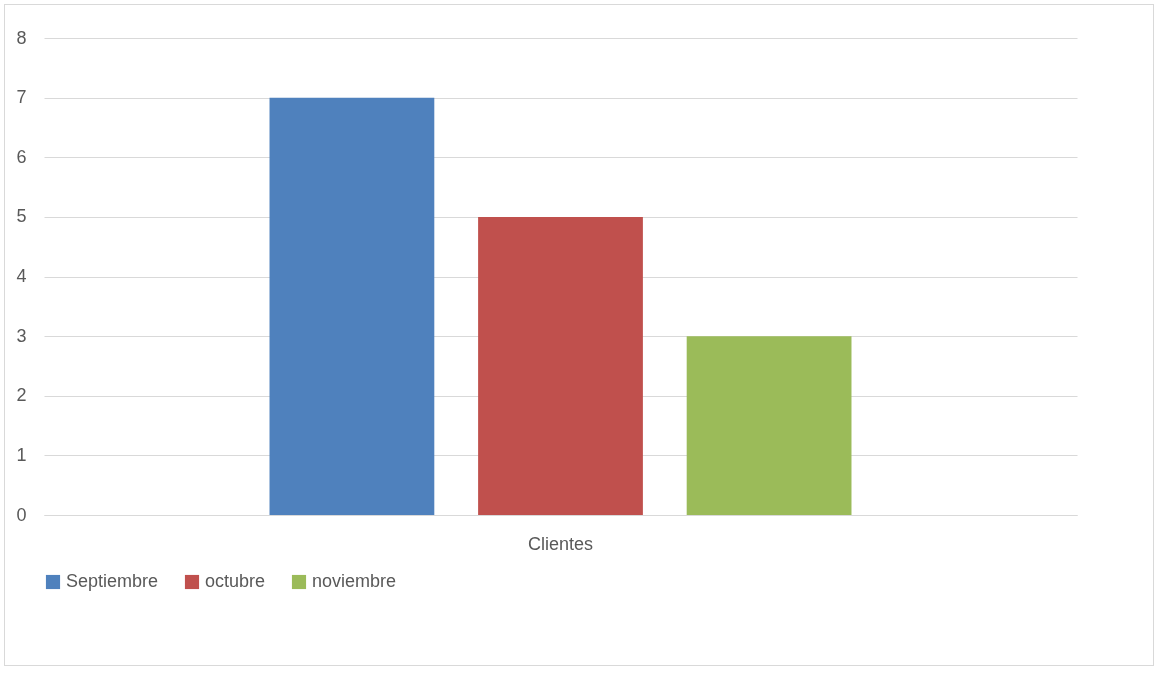 The height and width of the screenshot is (675, 1162). What do you see at coordinates (21, 276) in the screenshot?
I see `y-tick-label: 4` at bounding box center [21, 276].